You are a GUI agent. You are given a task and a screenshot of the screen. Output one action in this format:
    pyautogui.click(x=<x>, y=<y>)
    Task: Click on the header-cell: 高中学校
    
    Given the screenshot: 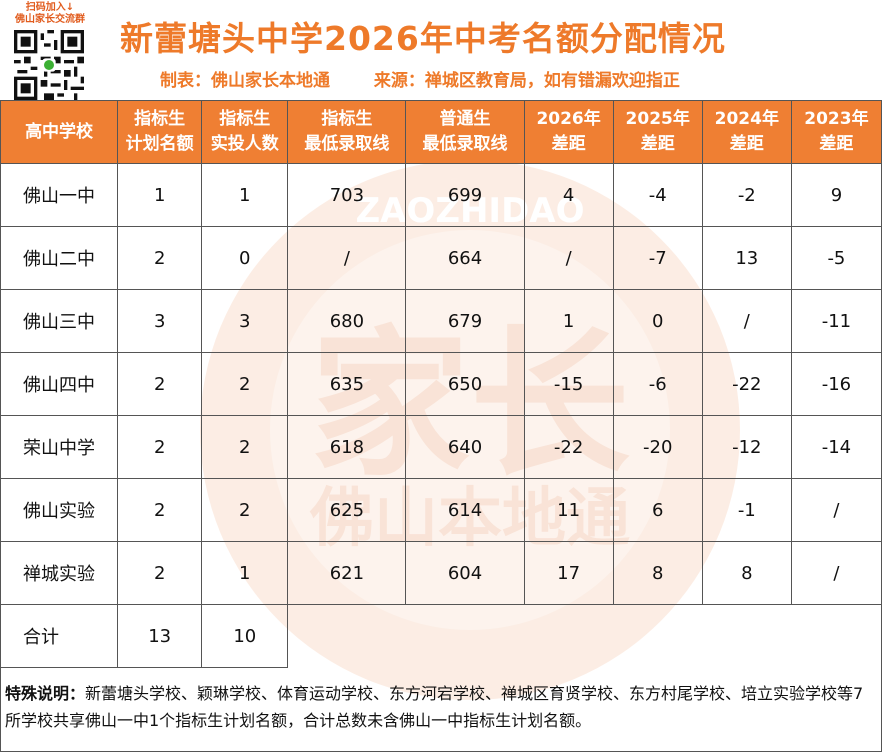 What is the action you would take?
    pyautogui.click(x=59, y=132)
    